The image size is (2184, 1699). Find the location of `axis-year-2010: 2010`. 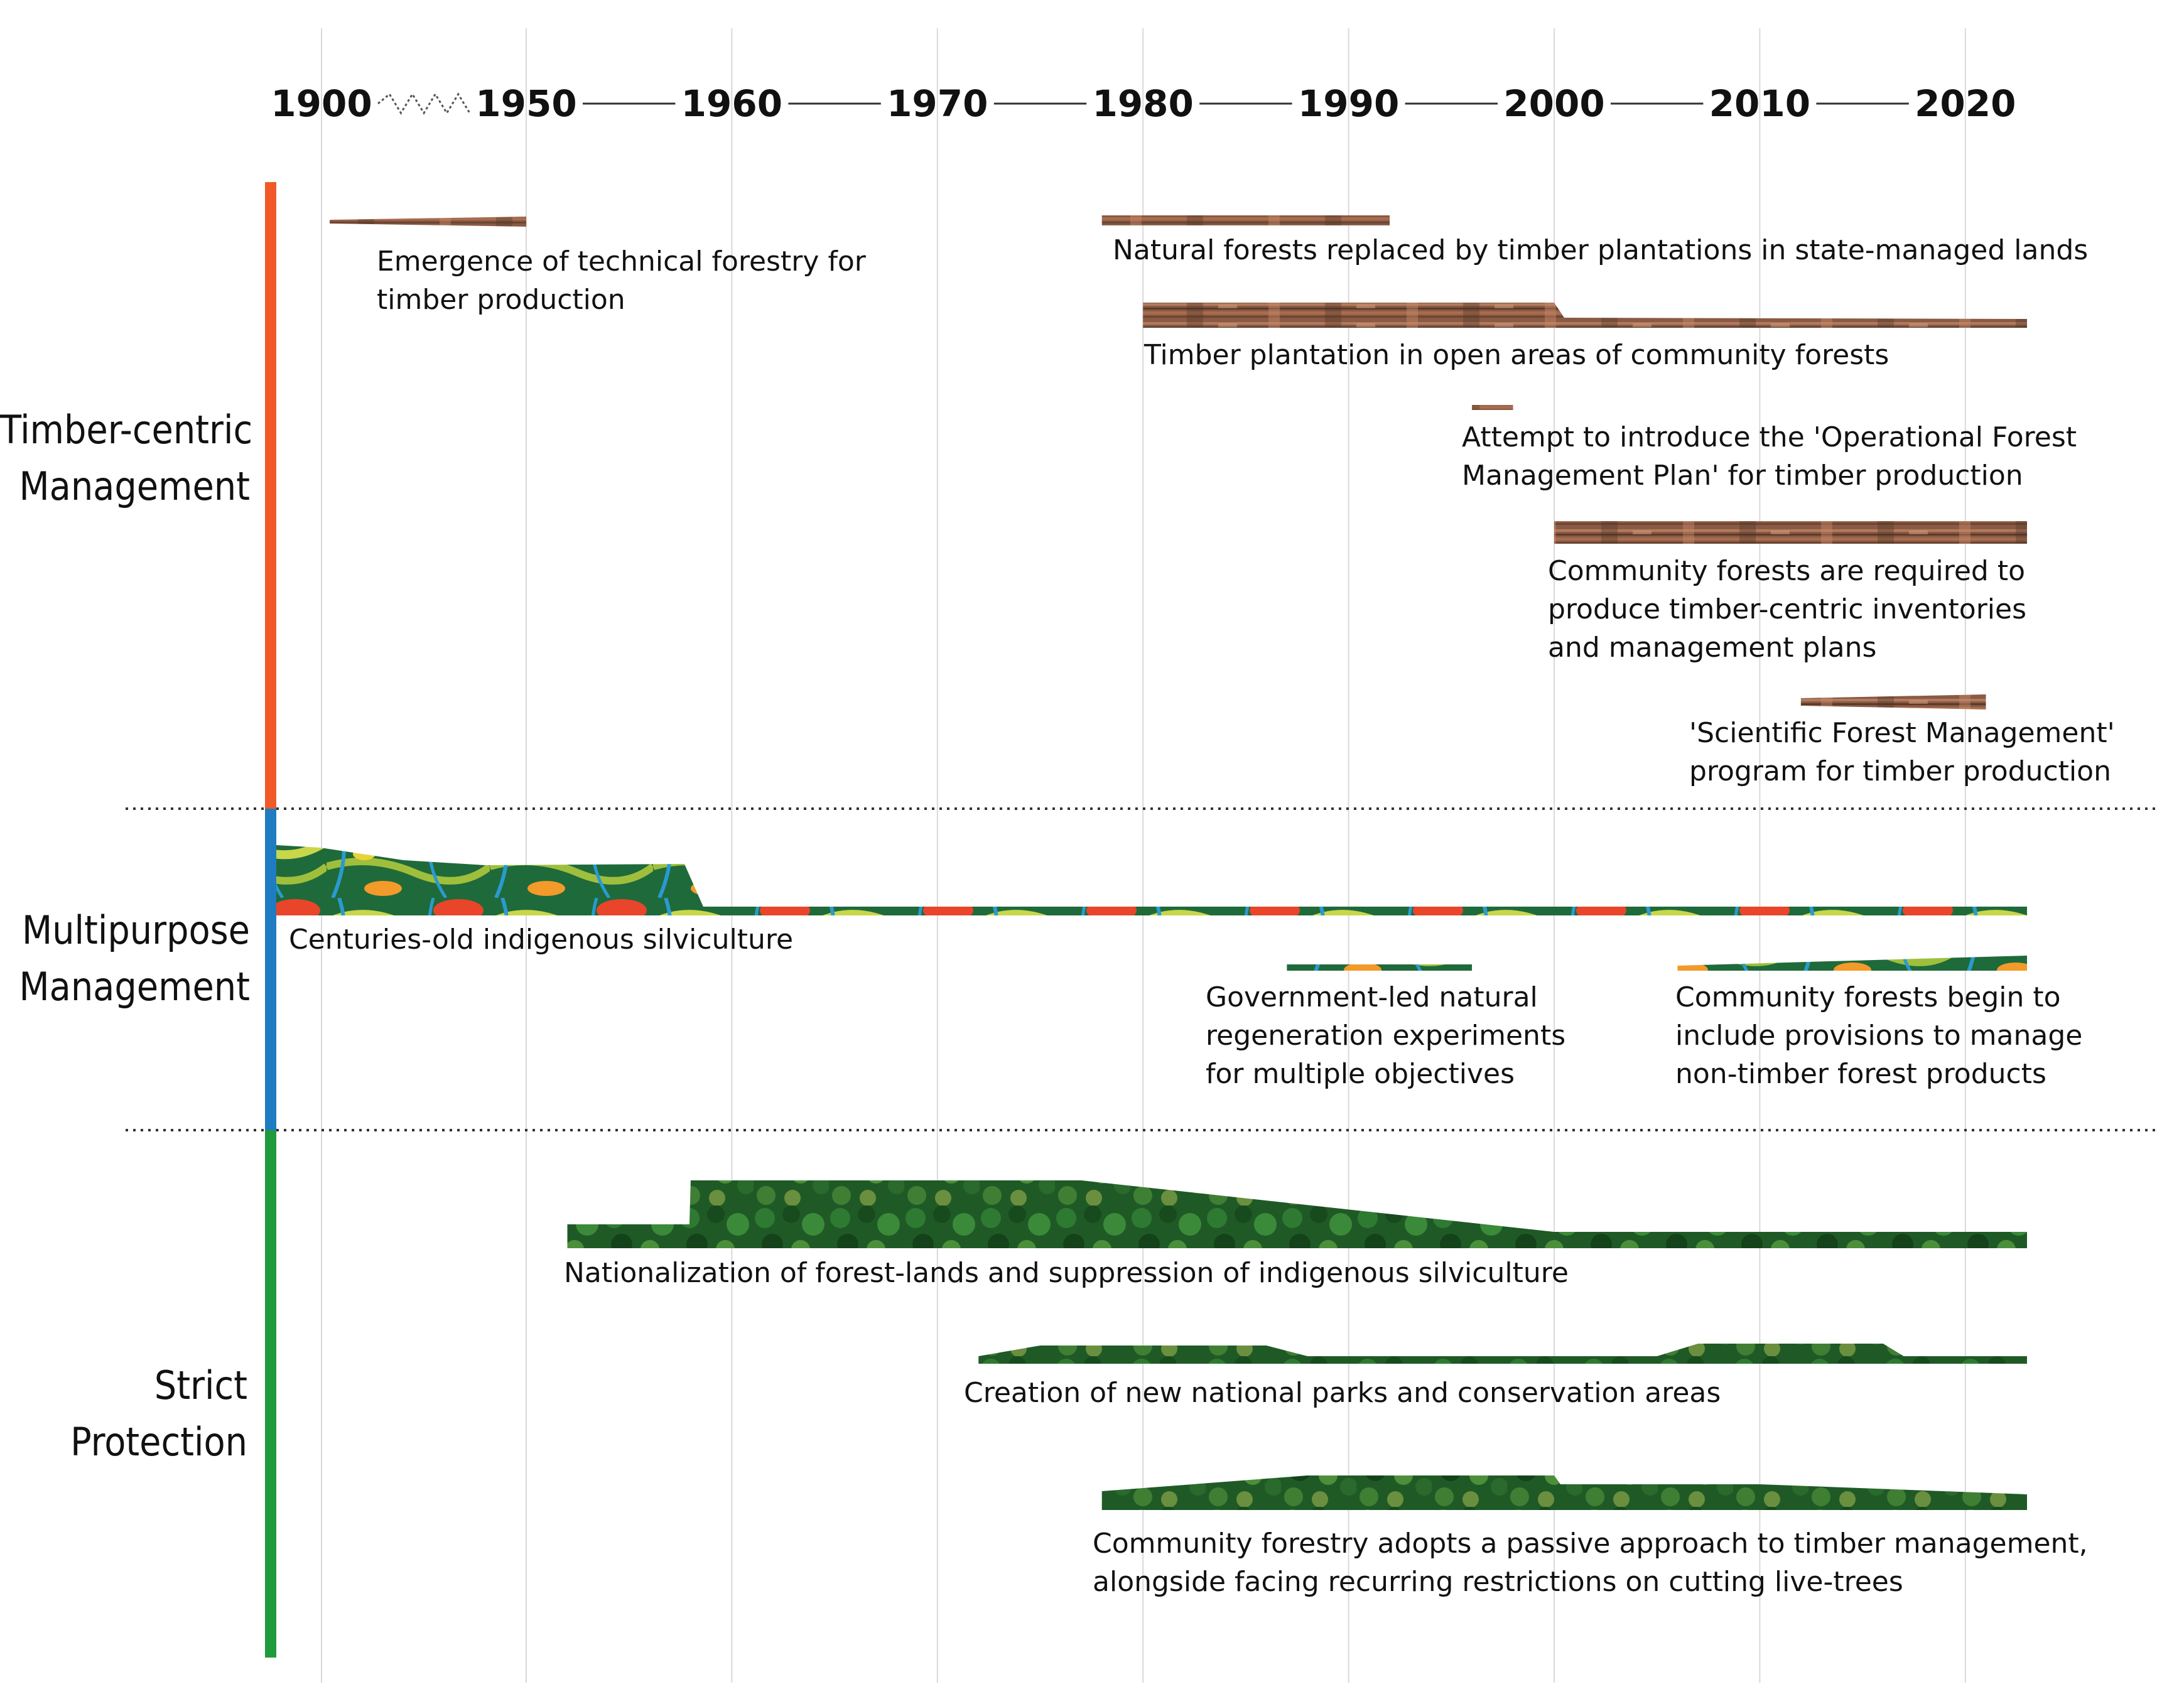

axis-year-2010: 2010 is located at coordinates (1760, 103).